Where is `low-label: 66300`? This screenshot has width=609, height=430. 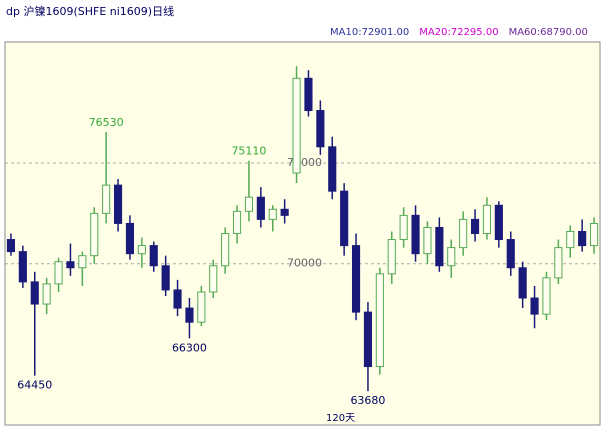 low-label: 66300 is located at coordinates (189, 347).